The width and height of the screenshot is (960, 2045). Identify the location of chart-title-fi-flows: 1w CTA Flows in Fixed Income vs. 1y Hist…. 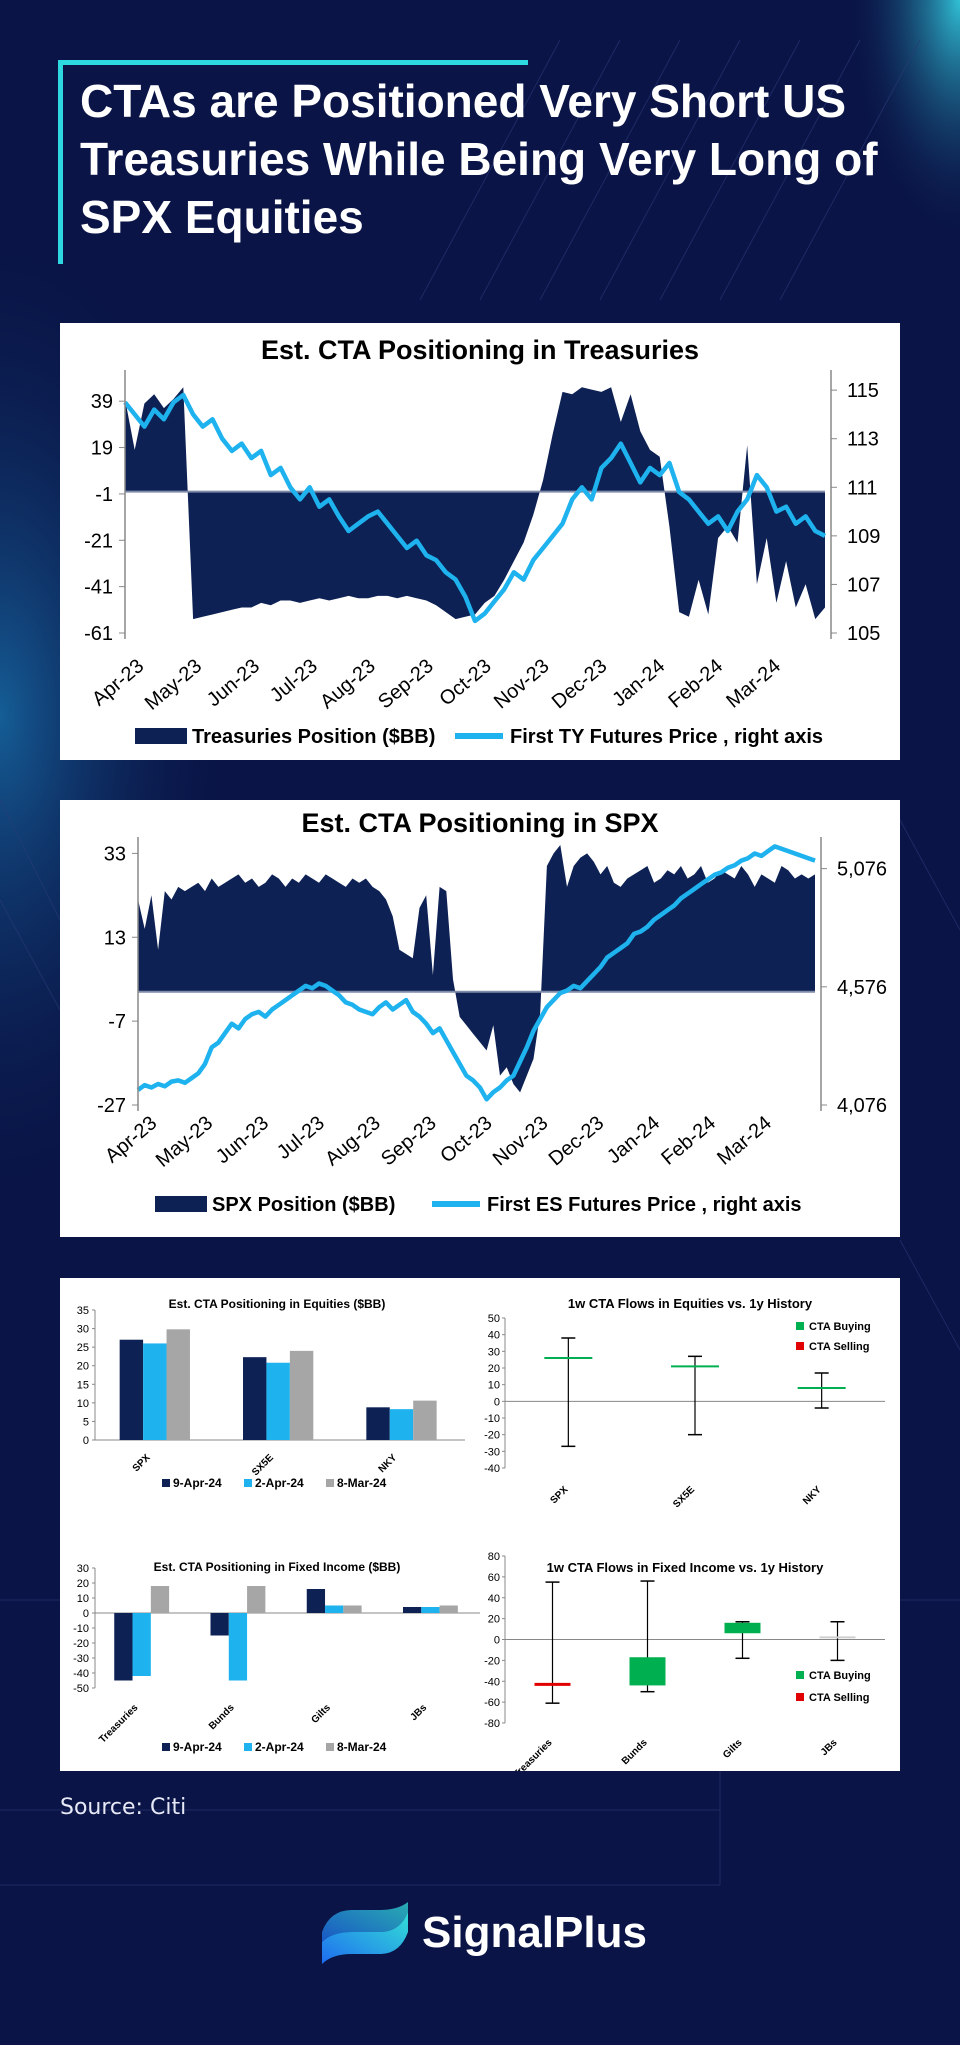
(685, 1567).